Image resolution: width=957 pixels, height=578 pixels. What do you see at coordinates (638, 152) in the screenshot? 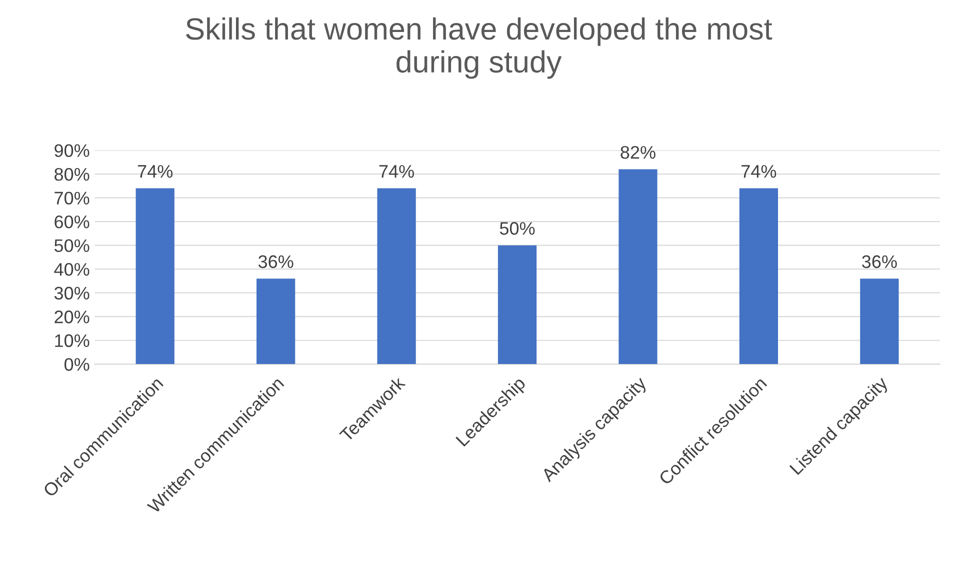
I see `data-label: 82%` at bounding box center [638, 152].